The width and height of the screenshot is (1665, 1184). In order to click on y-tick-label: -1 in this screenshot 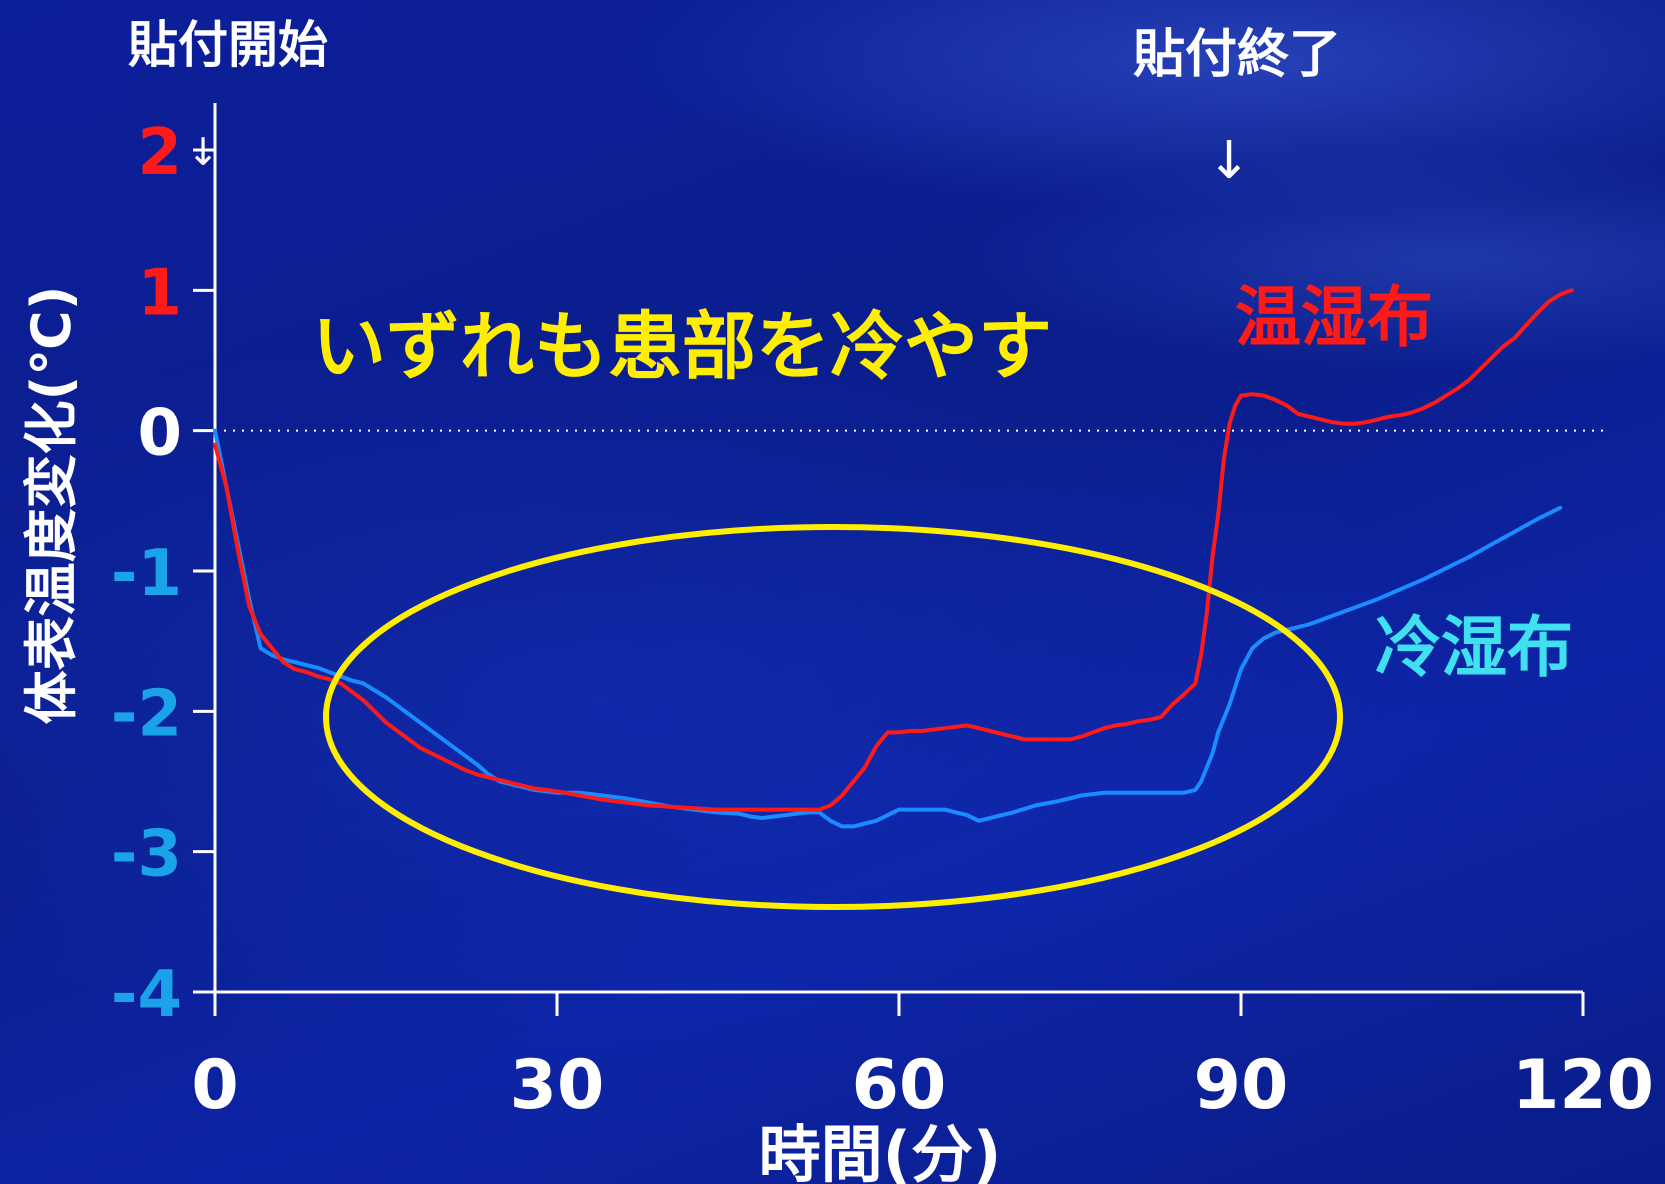, I will do `click(146, 574)`.